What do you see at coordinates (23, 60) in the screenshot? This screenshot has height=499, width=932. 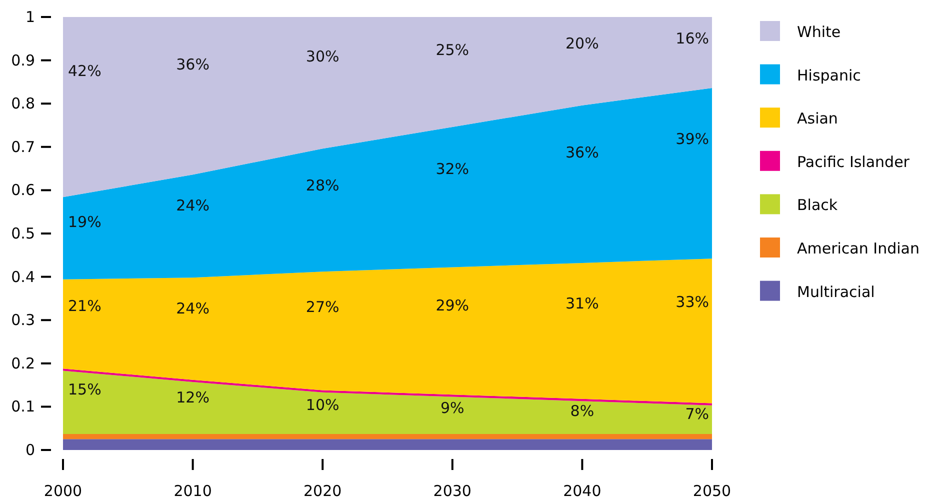 I see `y-tick-label: 0.9` at bounding box center [23, 60].